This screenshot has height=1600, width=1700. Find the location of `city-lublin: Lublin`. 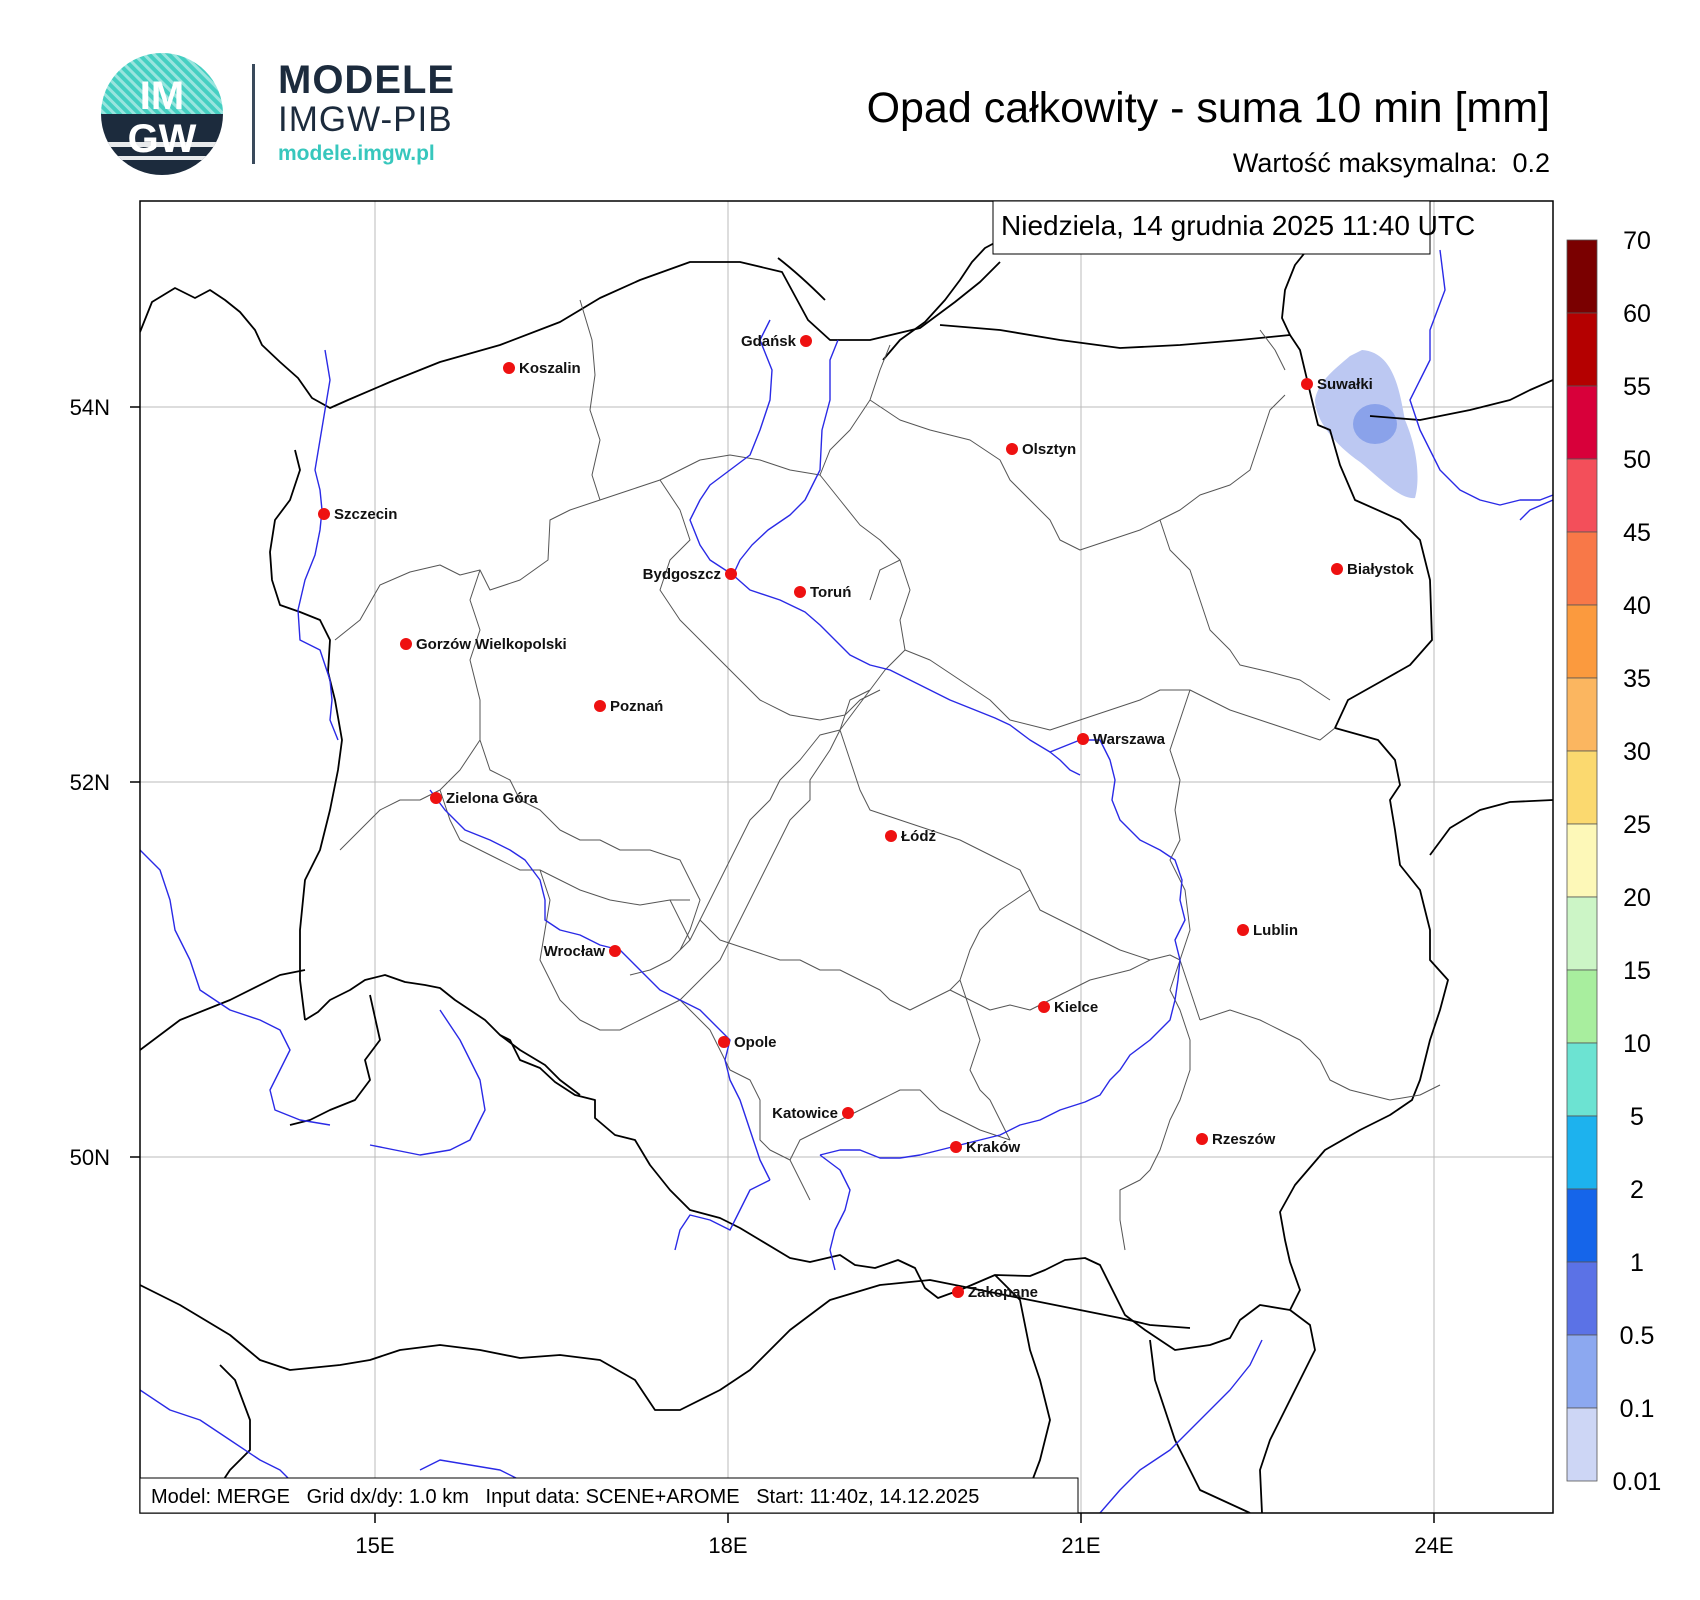

city-lublin: Lublin is located at coordinates (1267, 930).